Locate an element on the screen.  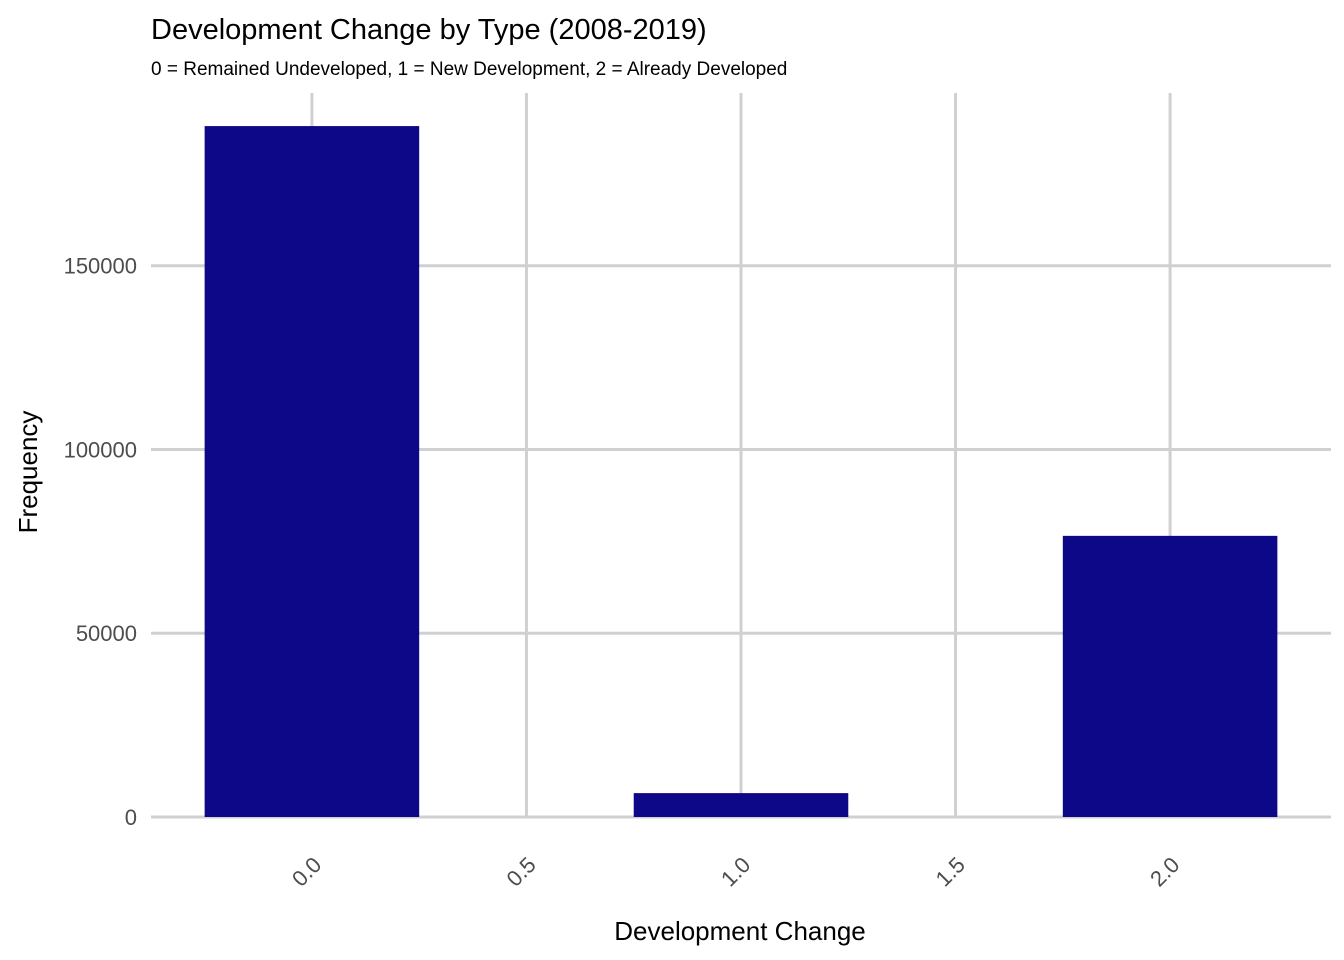
x-tick-label: 1.0 is located at coordinates (735, 871).